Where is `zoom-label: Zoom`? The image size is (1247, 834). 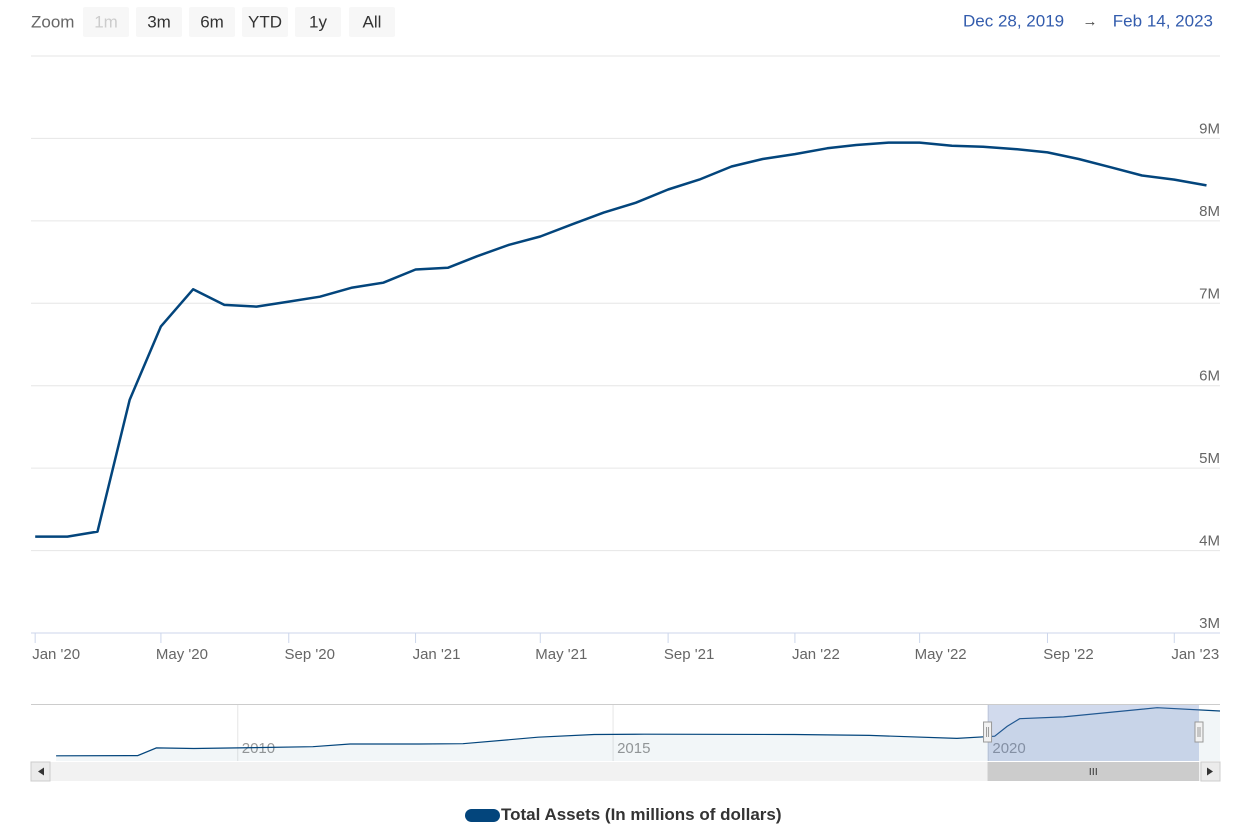 zoom-label: Zoom is located at coordinates (52, 21).